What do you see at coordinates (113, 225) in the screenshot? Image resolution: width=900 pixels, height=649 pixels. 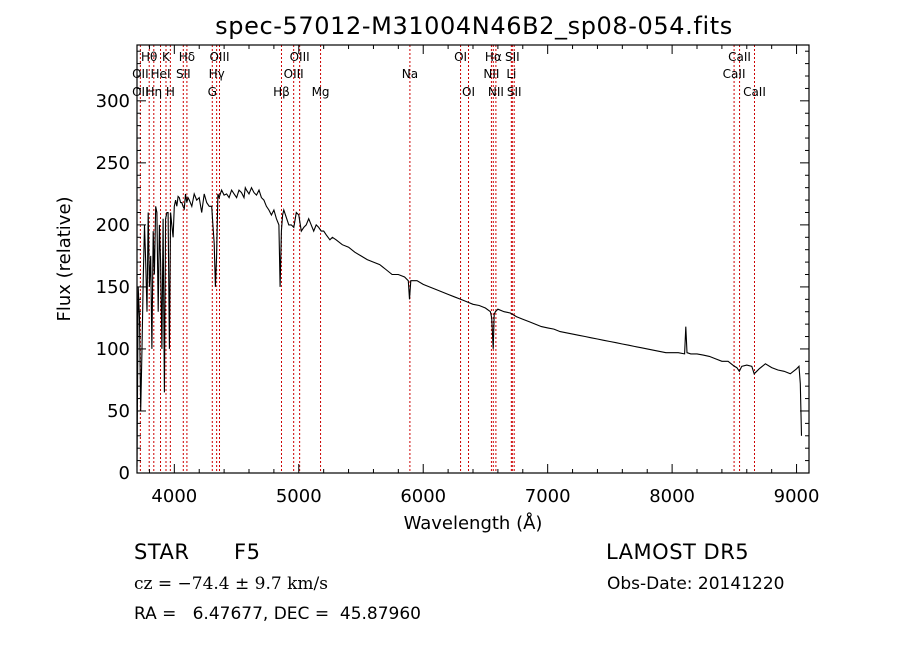 I see `y-tick-label: 200` at bounding box center [113, 225].